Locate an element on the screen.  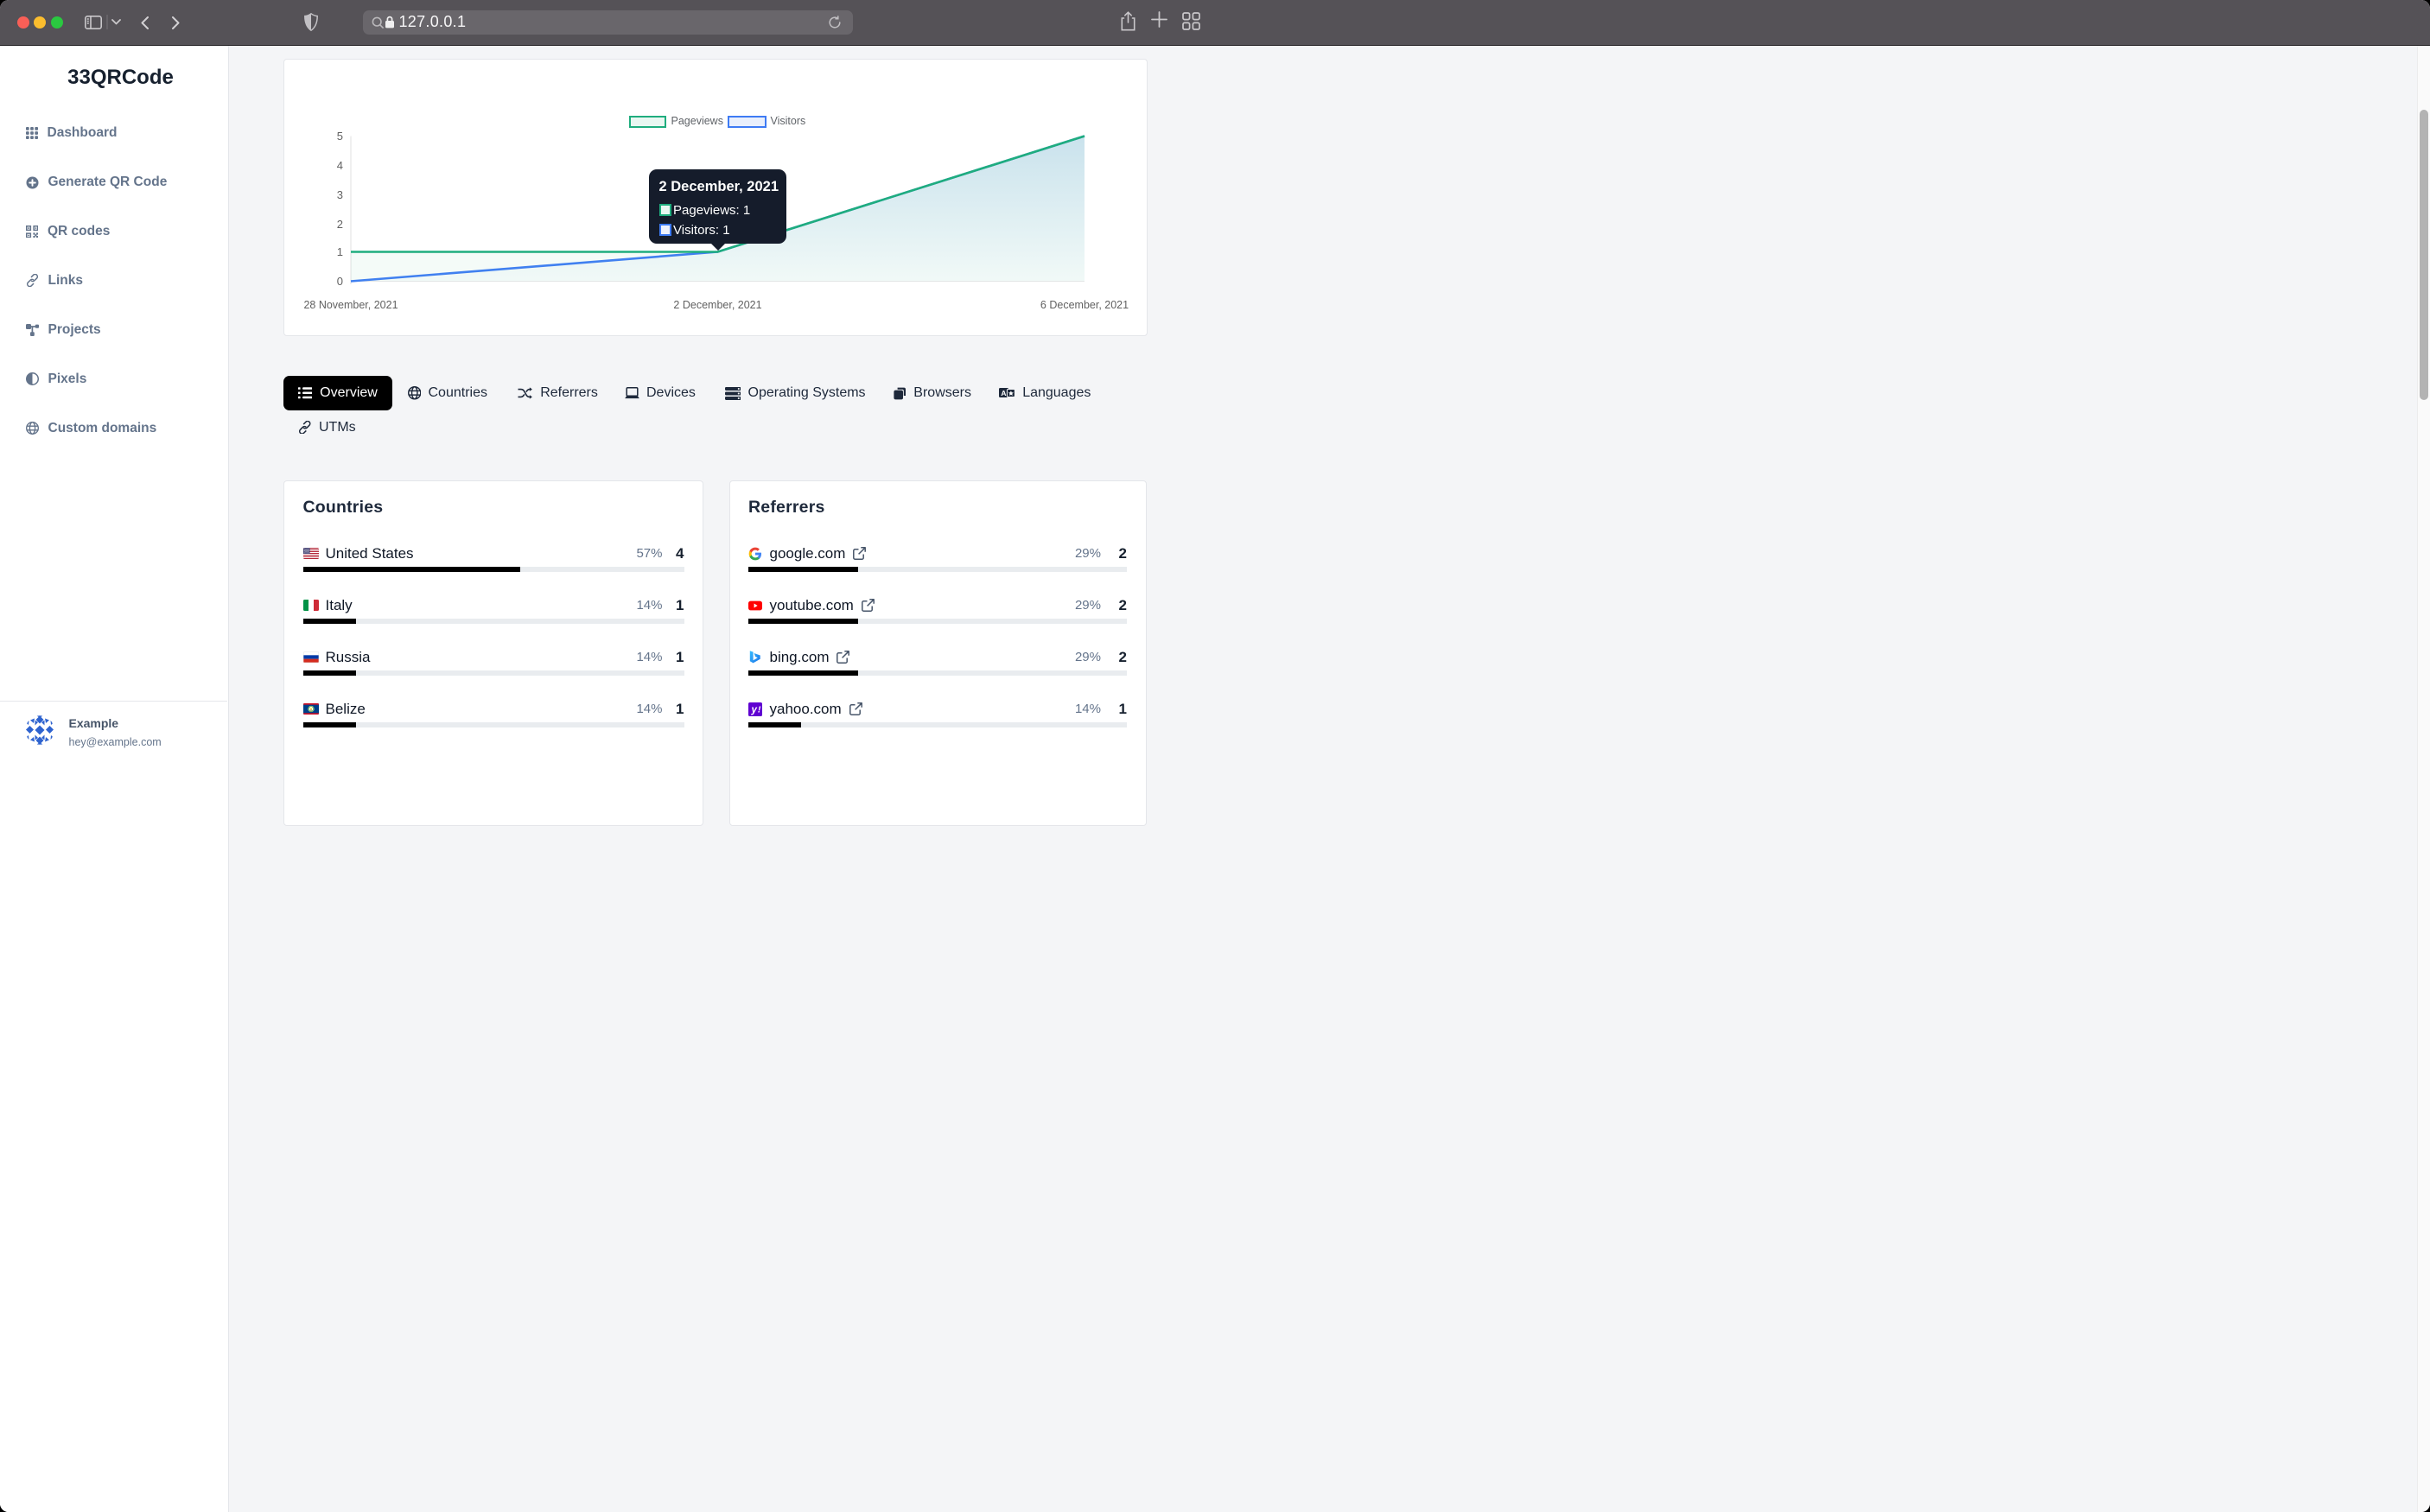
svg-text: A is located at coordinates (1004, 393).